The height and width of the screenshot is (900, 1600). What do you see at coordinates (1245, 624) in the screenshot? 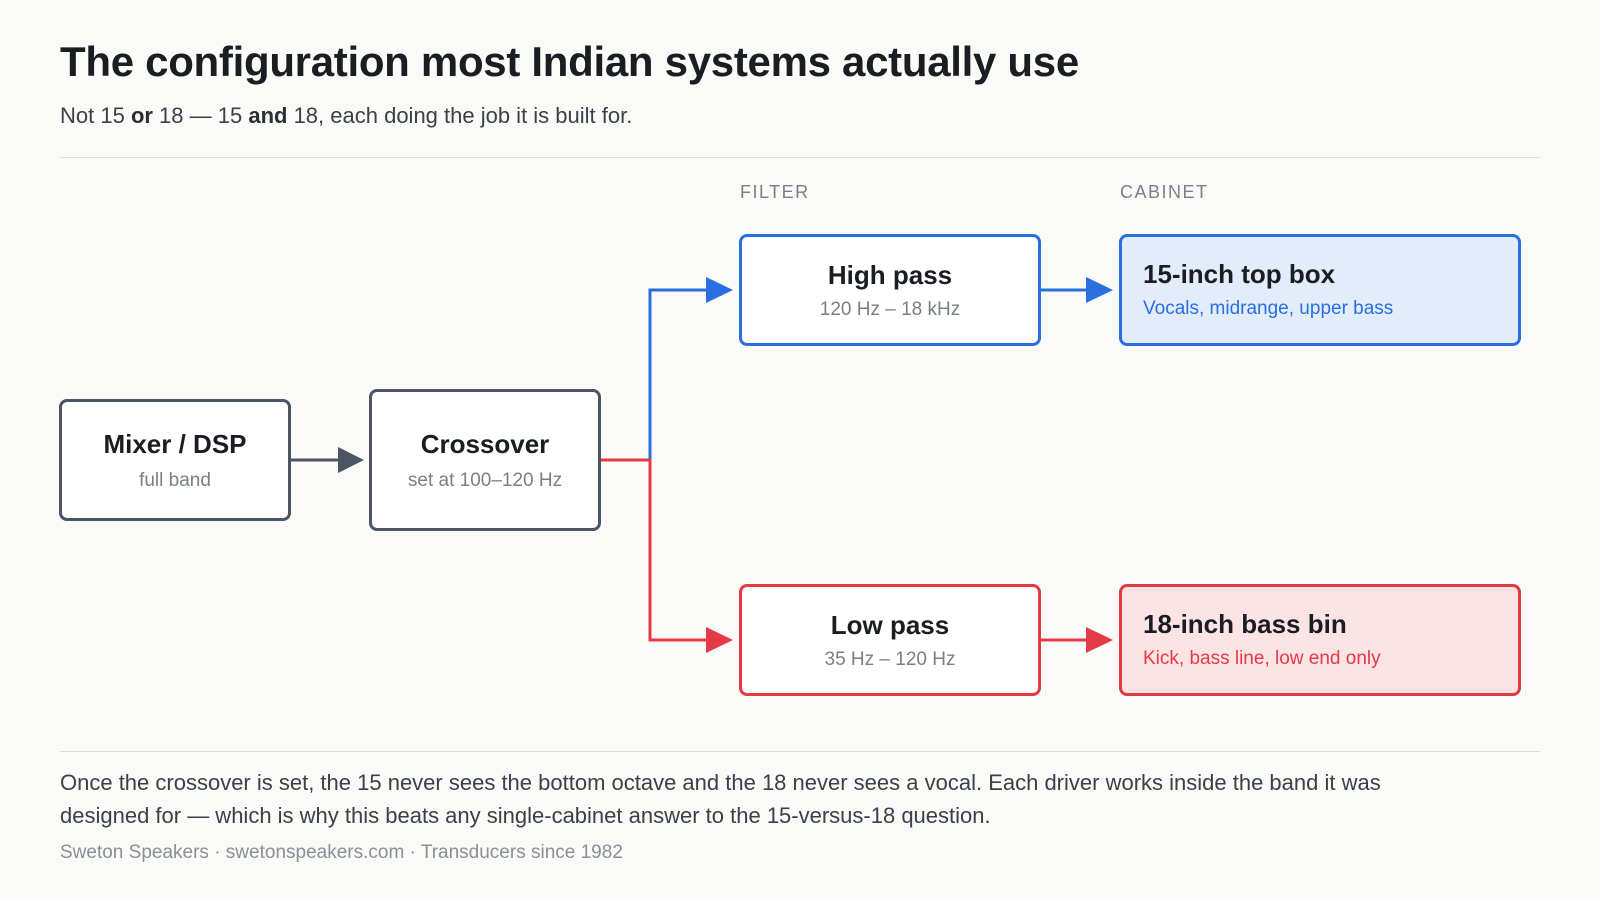
I see `node-title: 18-inch bass bin` at bounding box center [1245, 624].